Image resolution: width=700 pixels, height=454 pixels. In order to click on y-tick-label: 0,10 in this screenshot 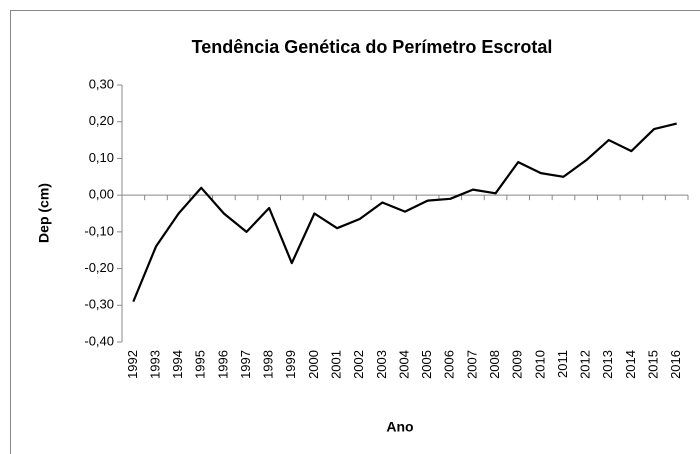, I will do `click(101, 157)`.